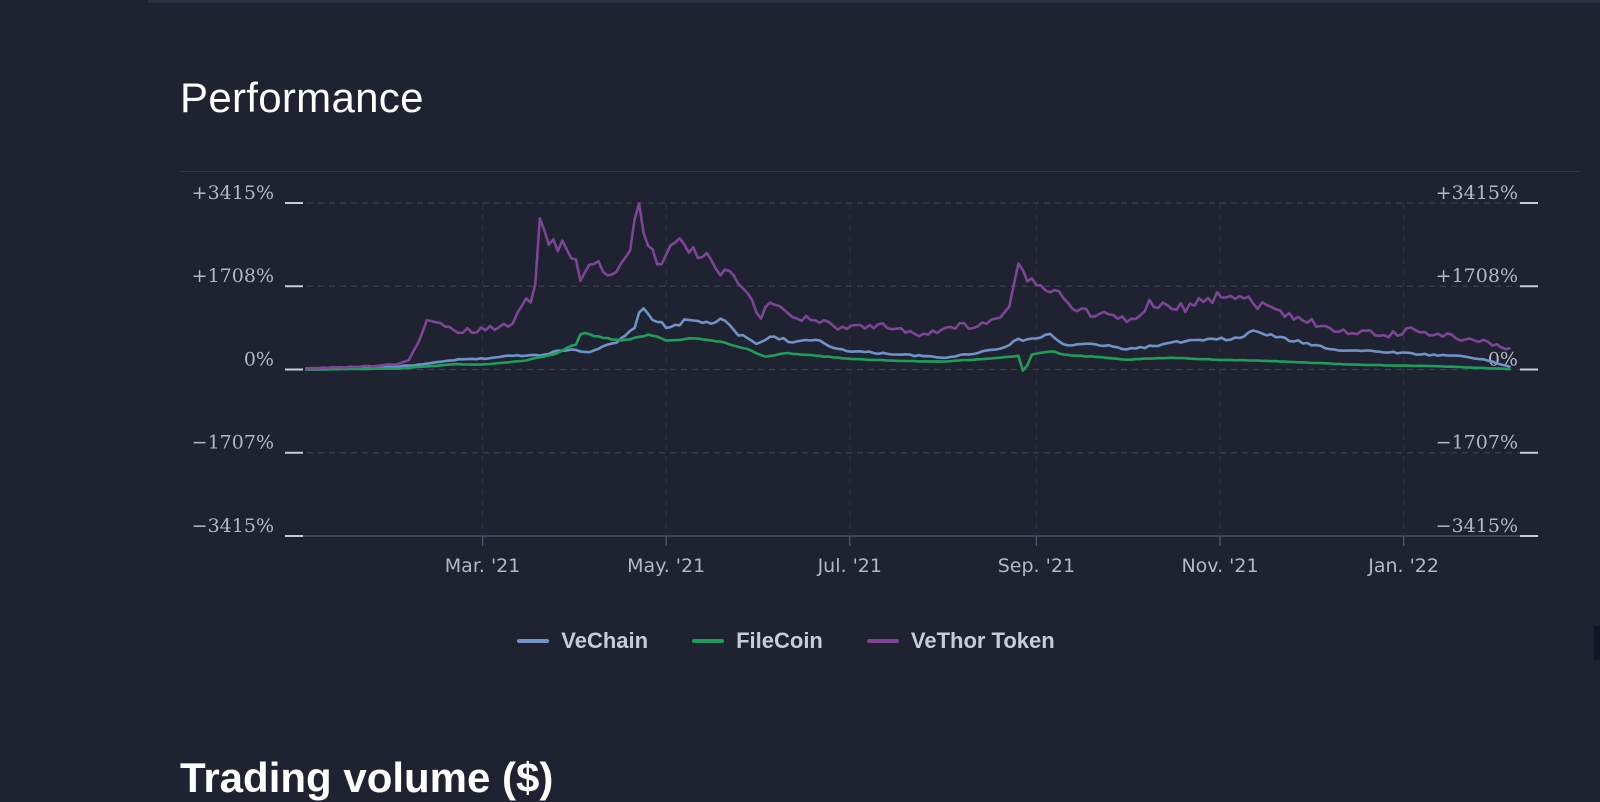 The width and height of the screenshot is (1600, 802). I want to click on page-title: Performance, so click(302, 97).